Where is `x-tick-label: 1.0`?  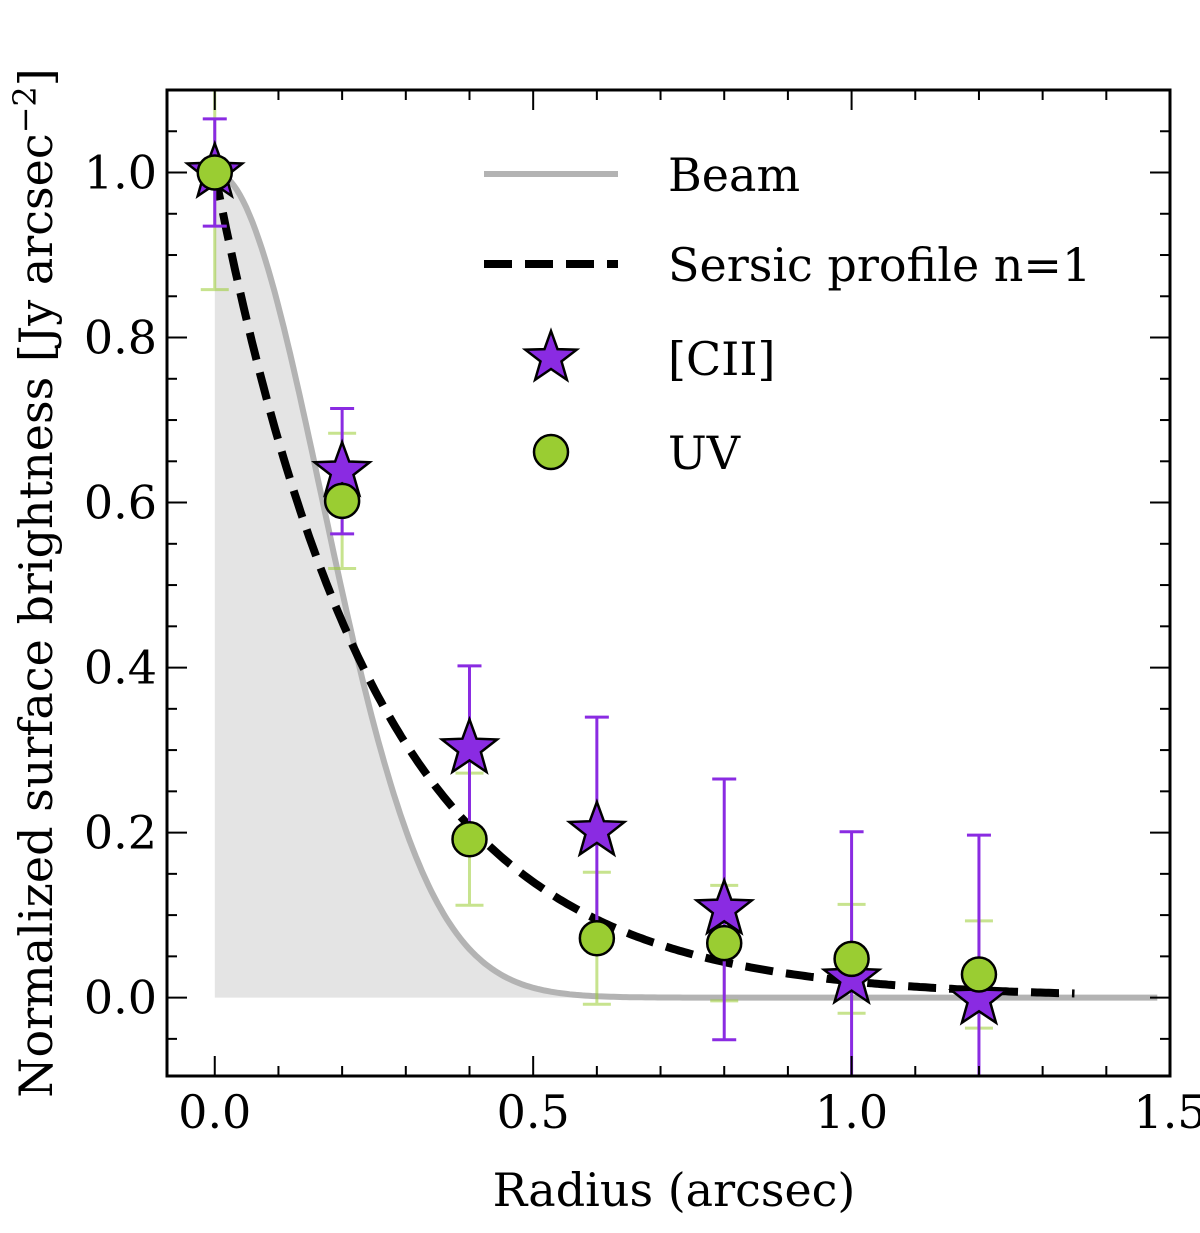 x-tick-label: 1.0 is located at coordinates (851, 1112).